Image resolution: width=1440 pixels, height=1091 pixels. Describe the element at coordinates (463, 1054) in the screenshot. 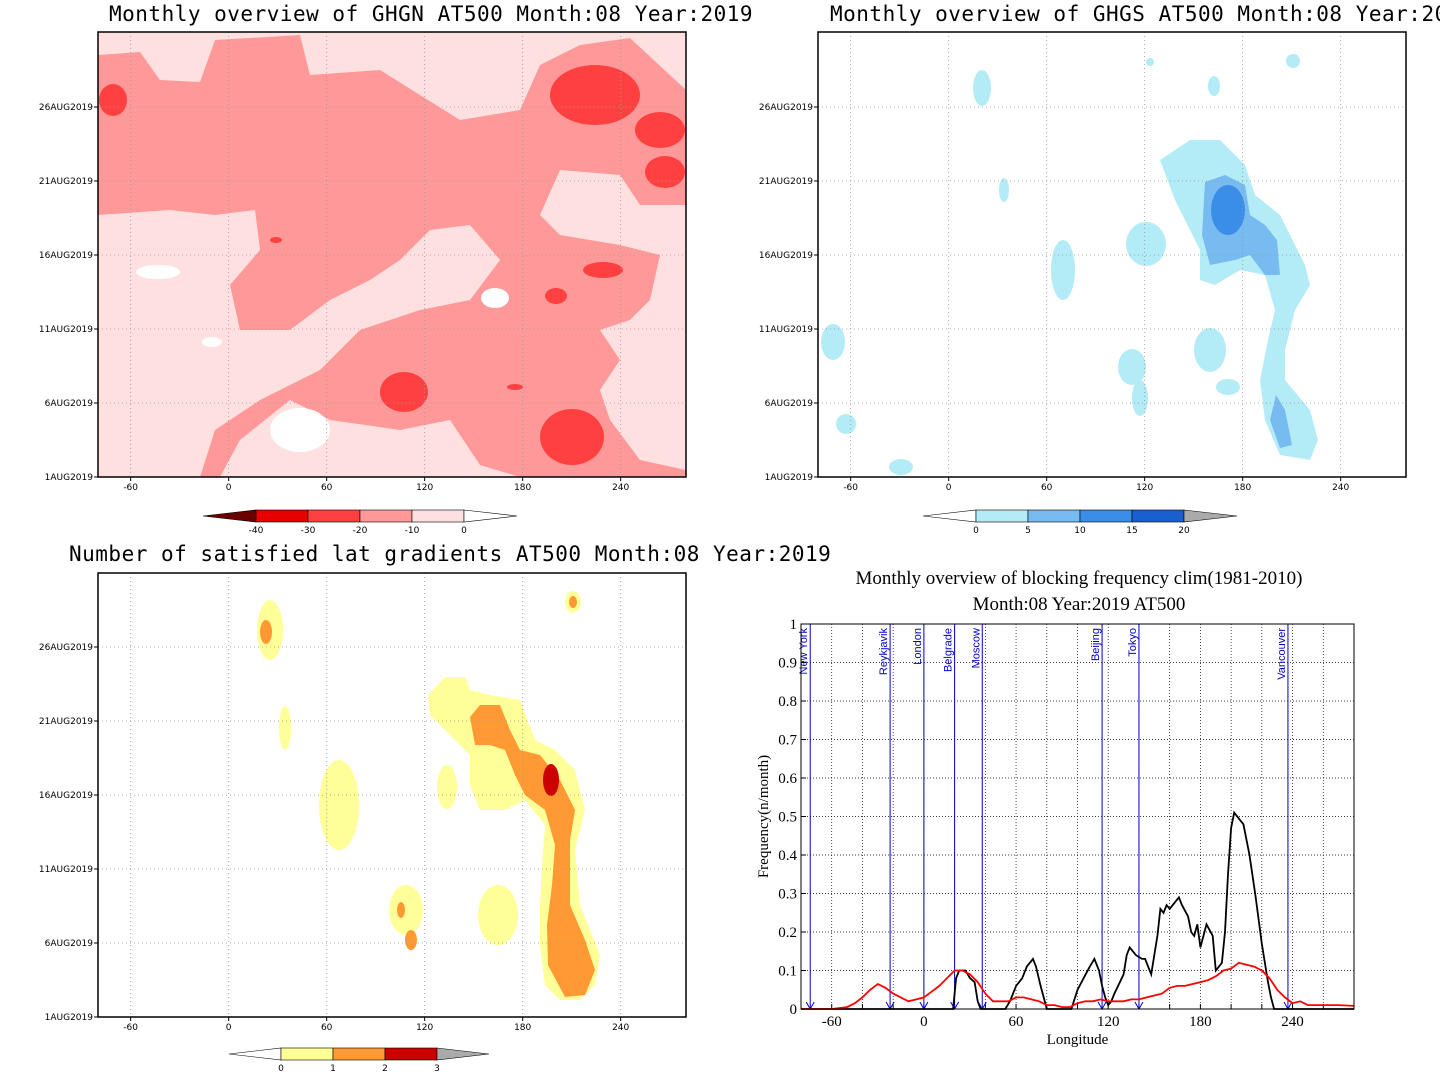

I see `lat-colorbar-arrow-right` at that location.